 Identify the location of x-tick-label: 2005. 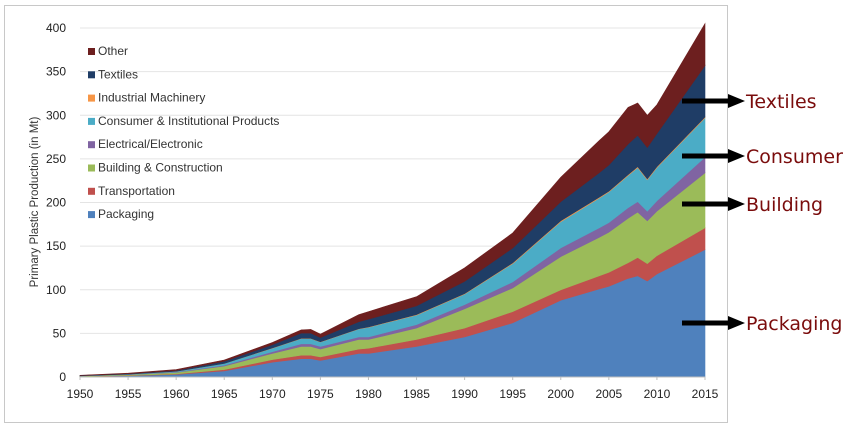
(608, 394).